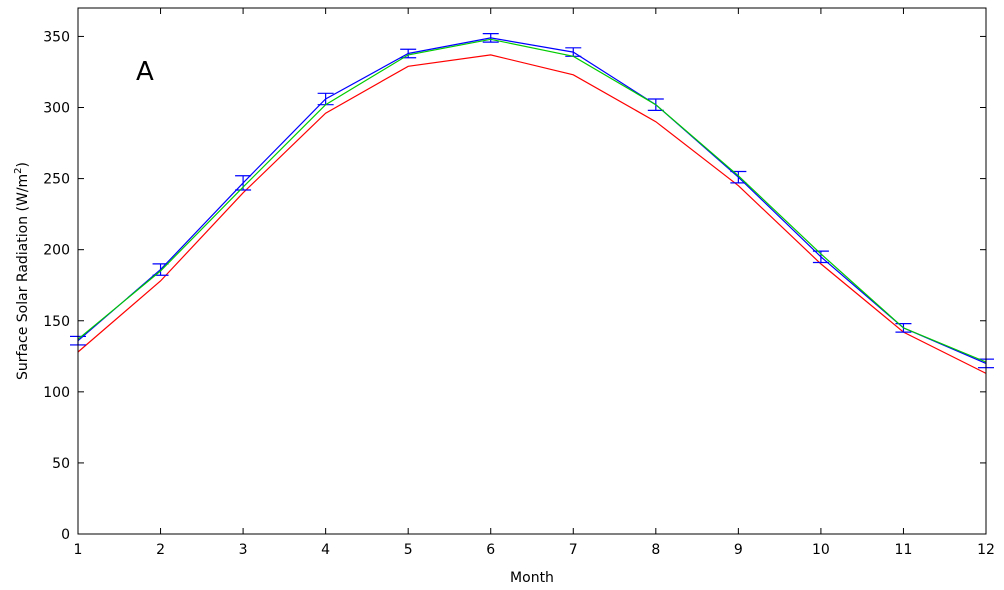 This screenshot has width=1004, height=590. What do you see at coordinates (56, 251) in the screenshot?
I see `y-tick-label: 200` at bounding box center [56, 251].